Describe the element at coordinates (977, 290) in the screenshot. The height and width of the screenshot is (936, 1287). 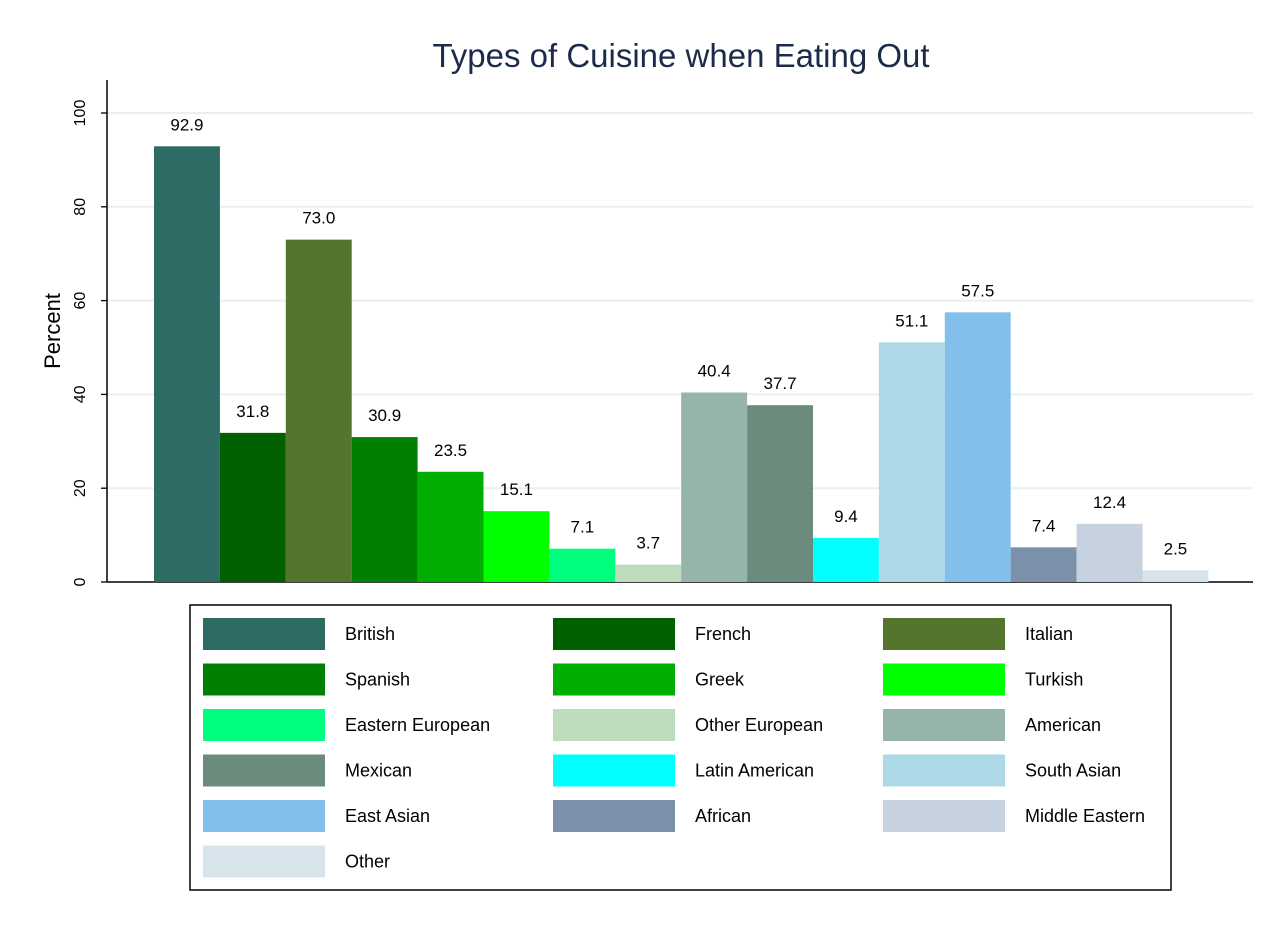
I see `data-label: 57.5` at that location.